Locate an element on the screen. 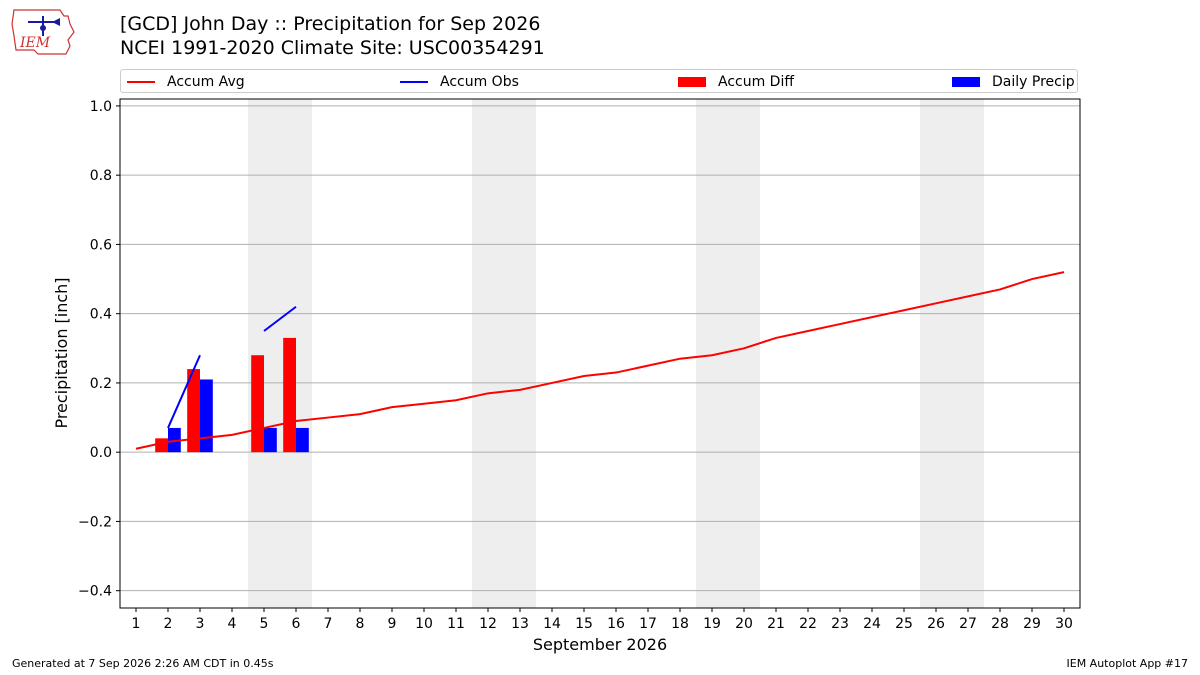 Image resolution: width=1200 pixels, height=675 pixels. x-tick-label: 4 is located at coordinates (232, 624).